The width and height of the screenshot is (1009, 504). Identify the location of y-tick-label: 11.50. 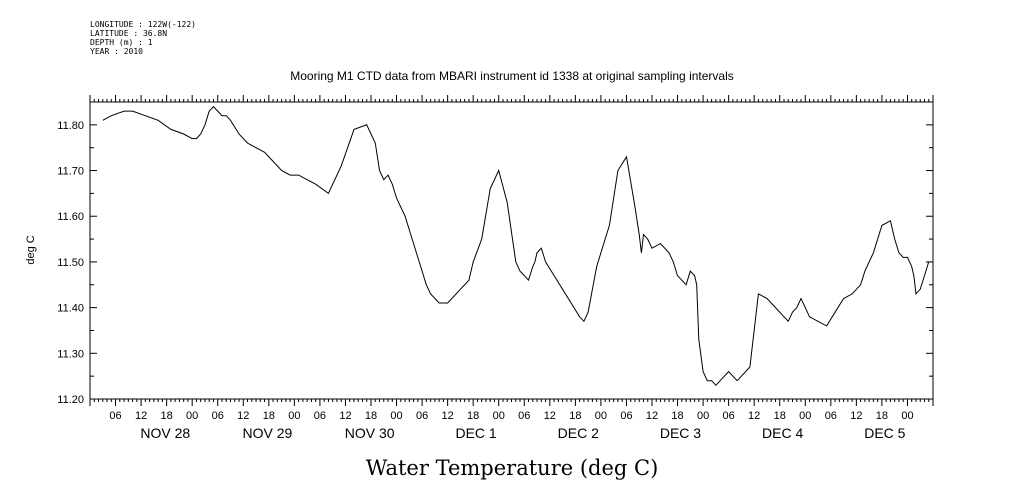
(70, 263).